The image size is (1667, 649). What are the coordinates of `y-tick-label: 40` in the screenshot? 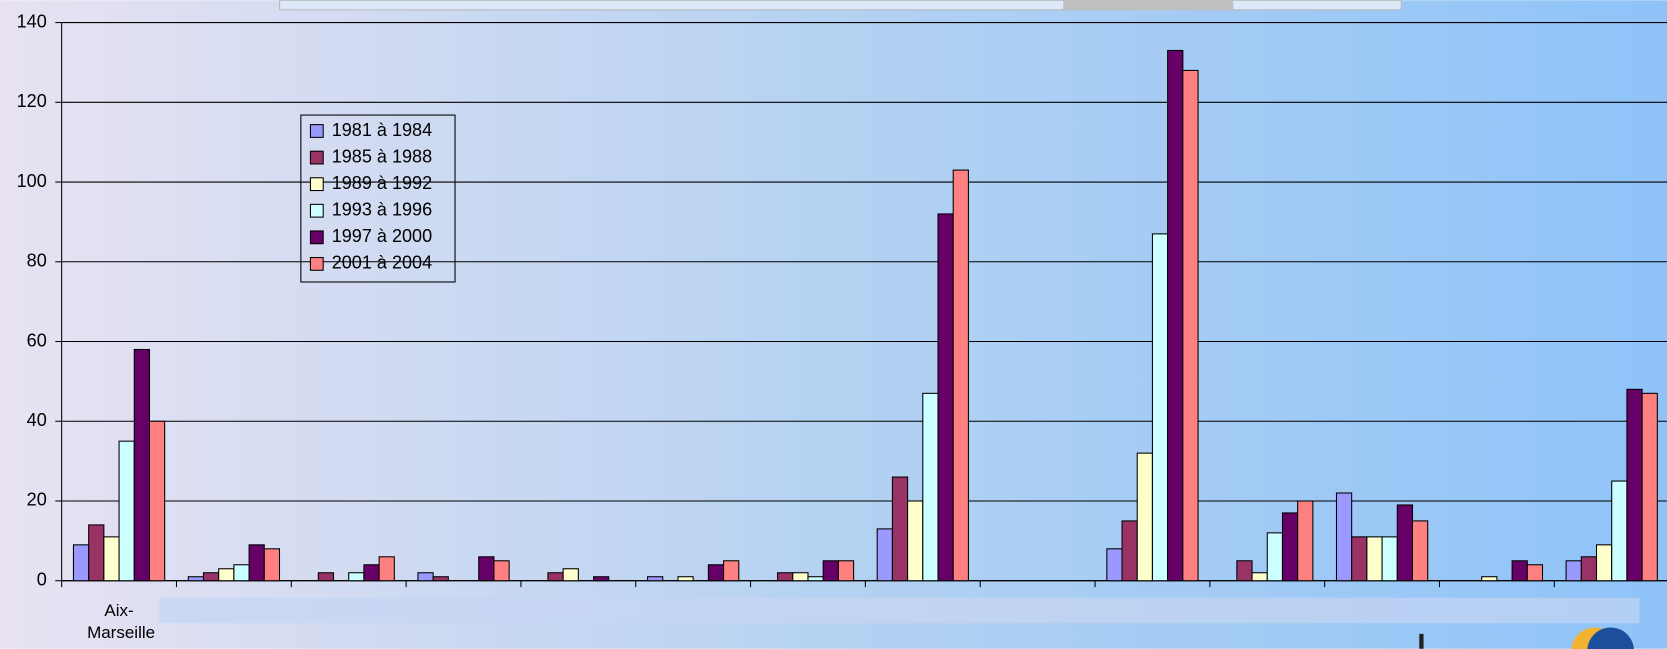 It's located at (37, 420).